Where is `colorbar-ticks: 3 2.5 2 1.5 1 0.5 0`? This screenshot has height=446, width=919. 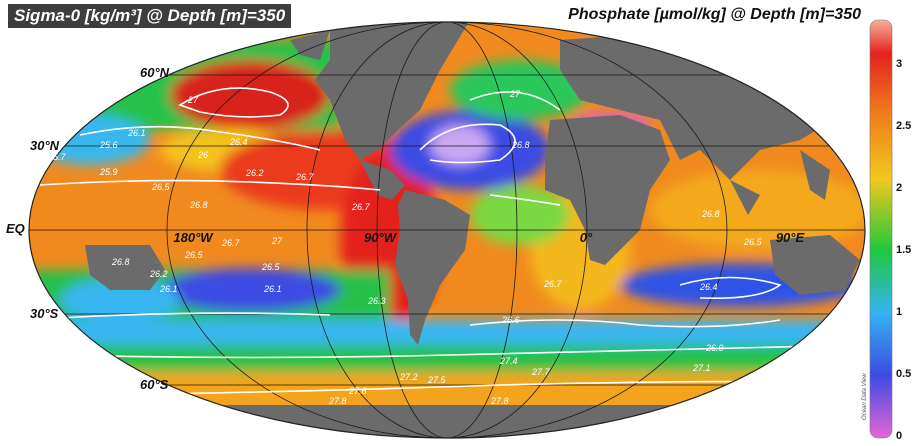 colorbar-ticks: 3 2.5 2 1.5 1 0.5 0 is located at coordinates (903, 250).